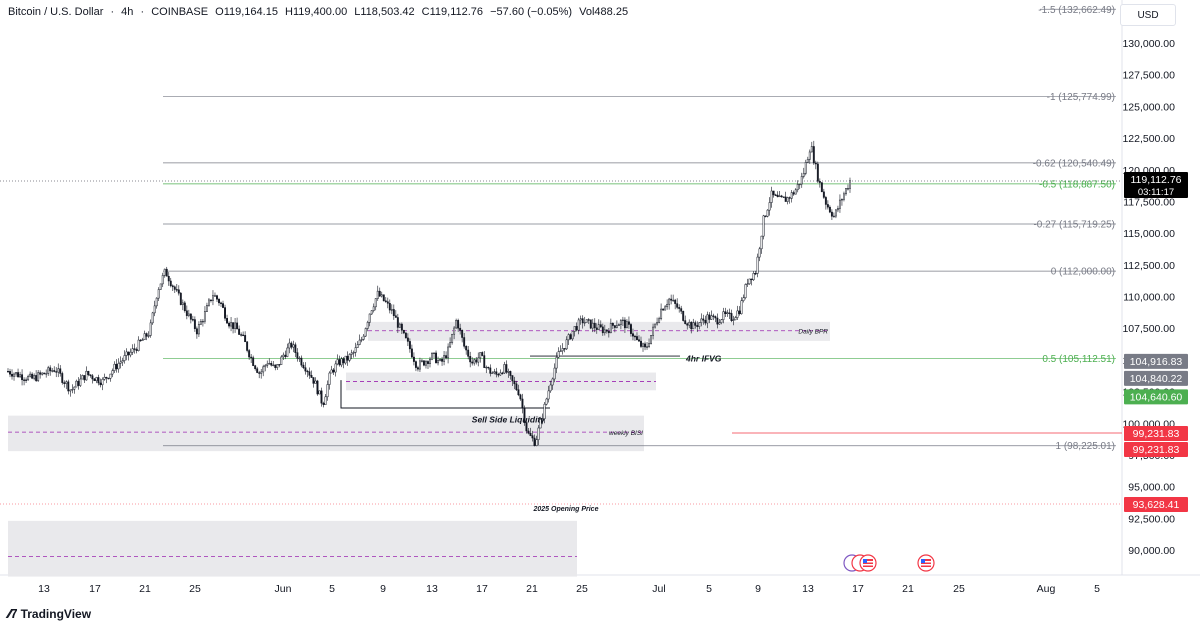 Image resolution: width=1200 pixels, height=629 pixels. I want to click on time-tick-label: 5, so click(1097, 589).